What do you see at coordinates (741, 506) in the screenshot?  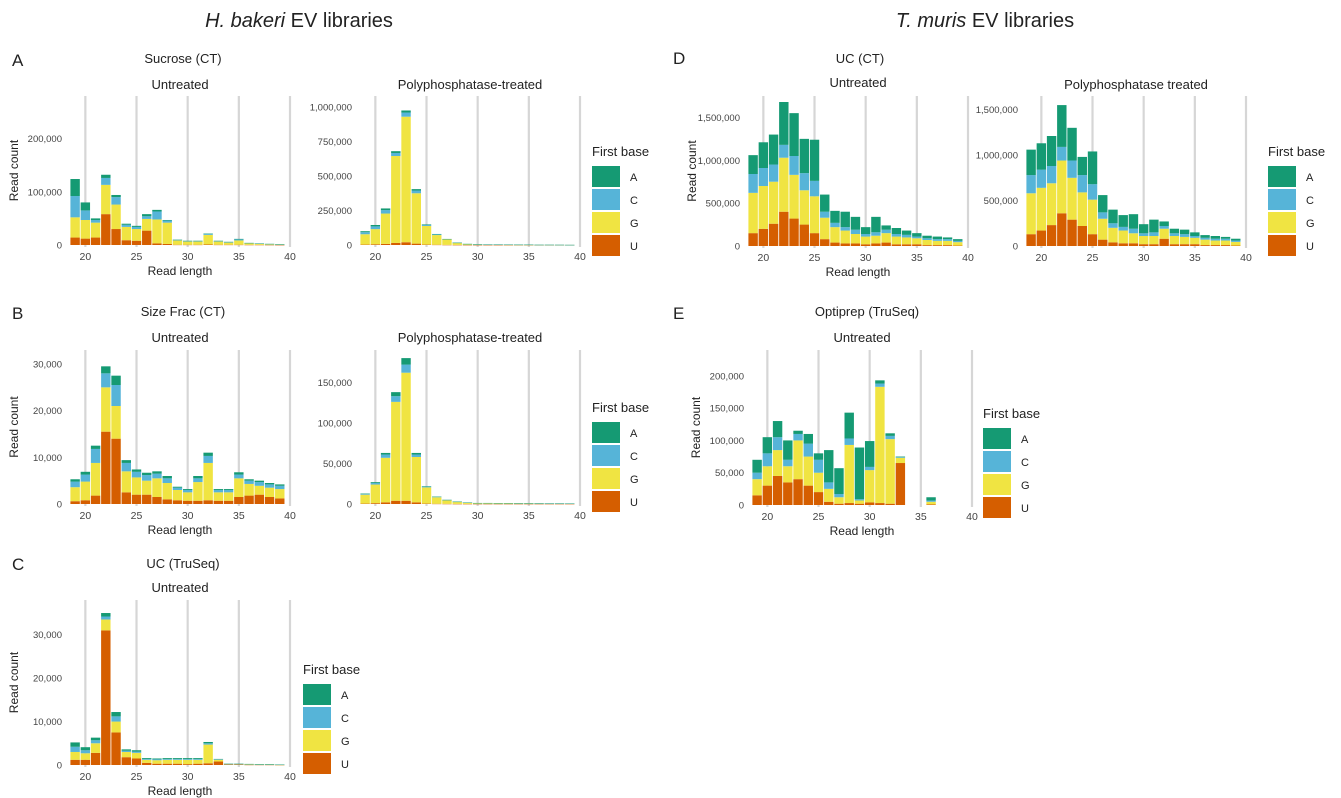 I see `y-tick-label: 0` at bounding box center [741, 506].